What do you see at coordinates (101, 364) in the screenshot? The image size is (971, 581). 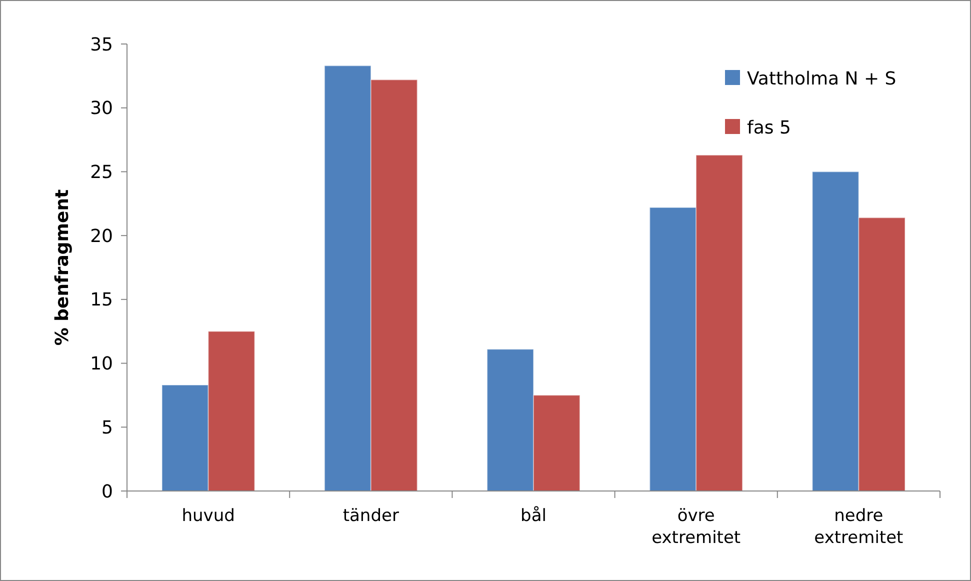 I see `y-tick-label: 10` at bounding box center [101, 364].